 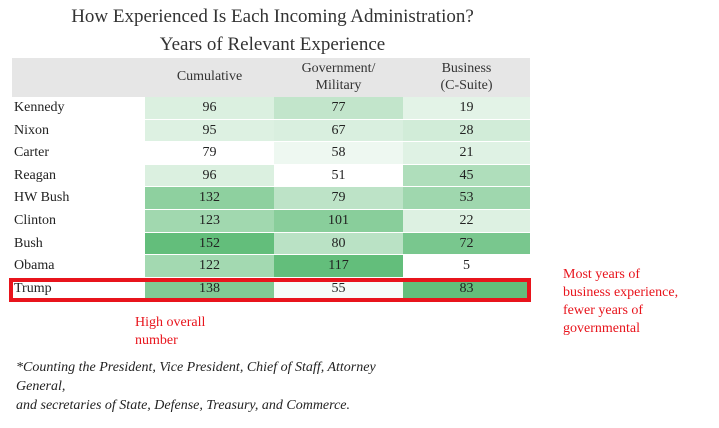 I want to click on cell-cumulative: 138, so click(x=209, y=288).